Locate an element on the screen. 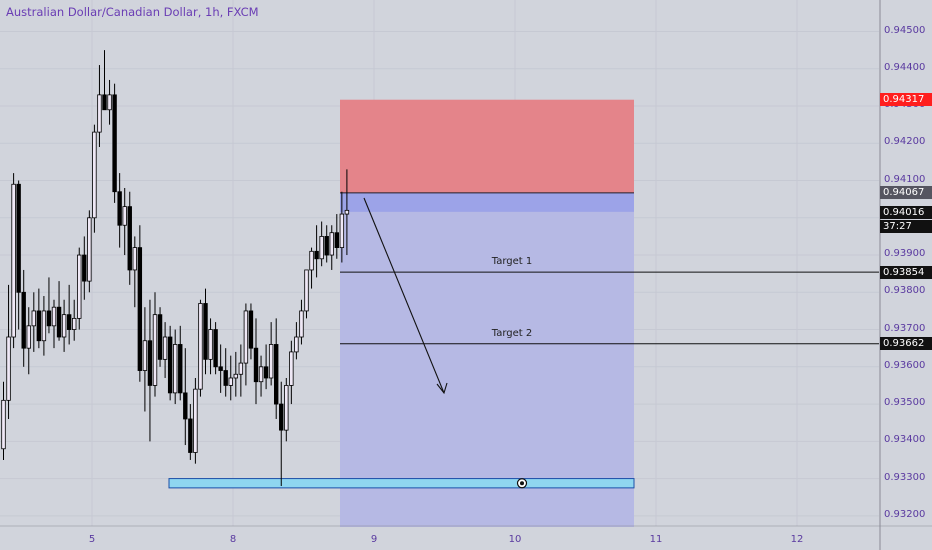  y-tick-label: 0.93600 is located at coordinates (905, 365).